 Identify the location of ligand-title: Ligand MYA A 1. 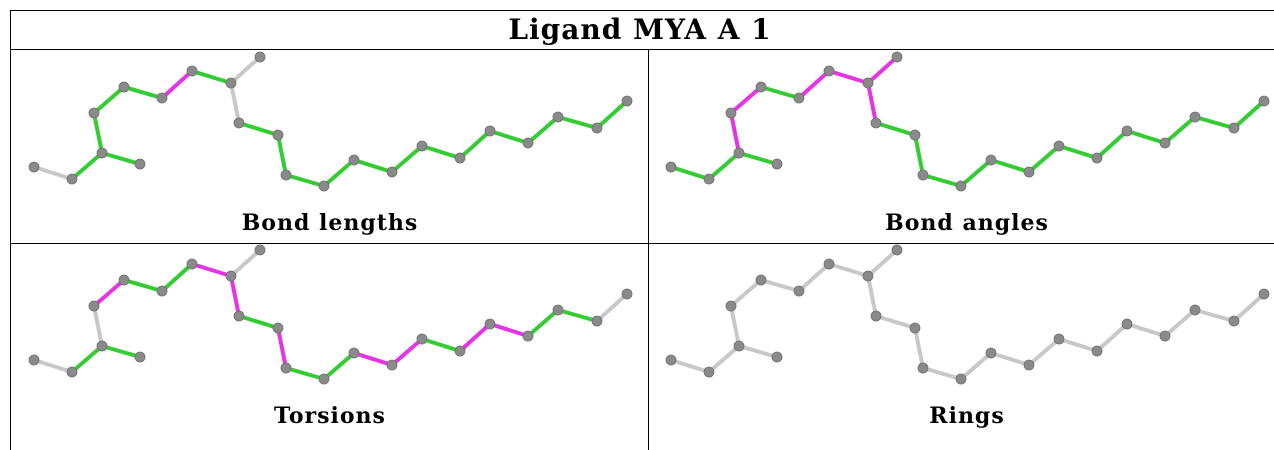
(640, 29).